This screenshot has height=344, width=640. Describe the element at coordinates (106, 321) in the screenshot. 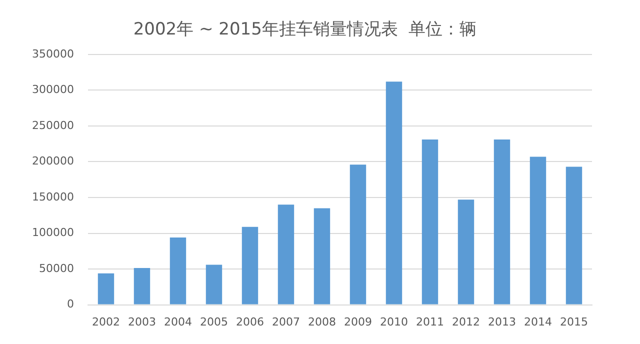

I see `x-tick-label: 2002` at that location.